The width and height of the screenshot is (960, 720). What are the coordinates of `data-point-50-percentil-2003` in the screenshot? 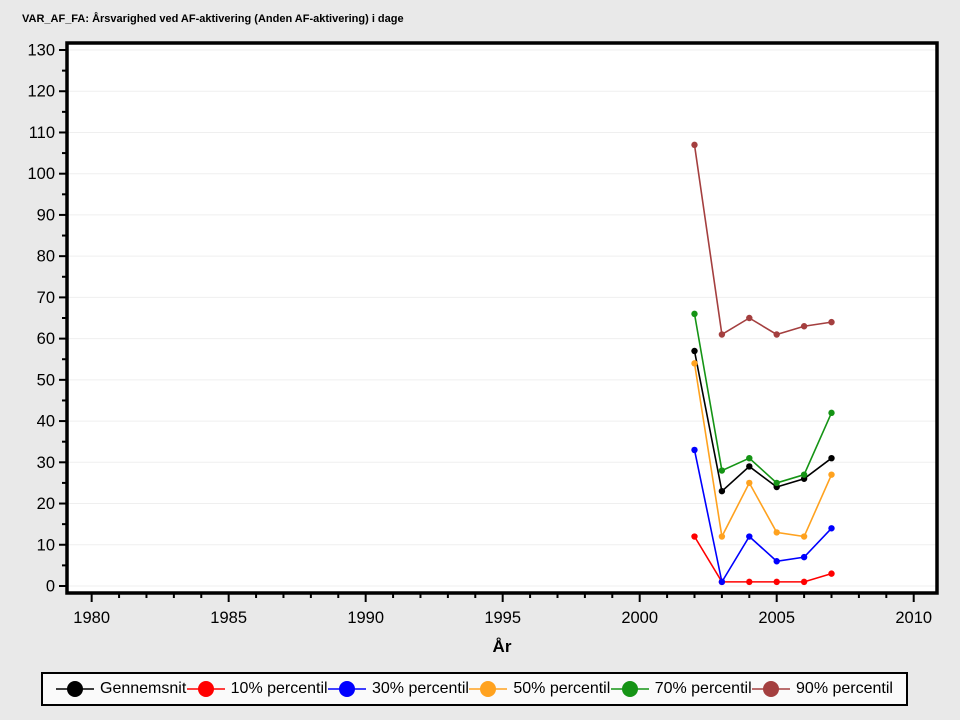 It's located at (722, 536).